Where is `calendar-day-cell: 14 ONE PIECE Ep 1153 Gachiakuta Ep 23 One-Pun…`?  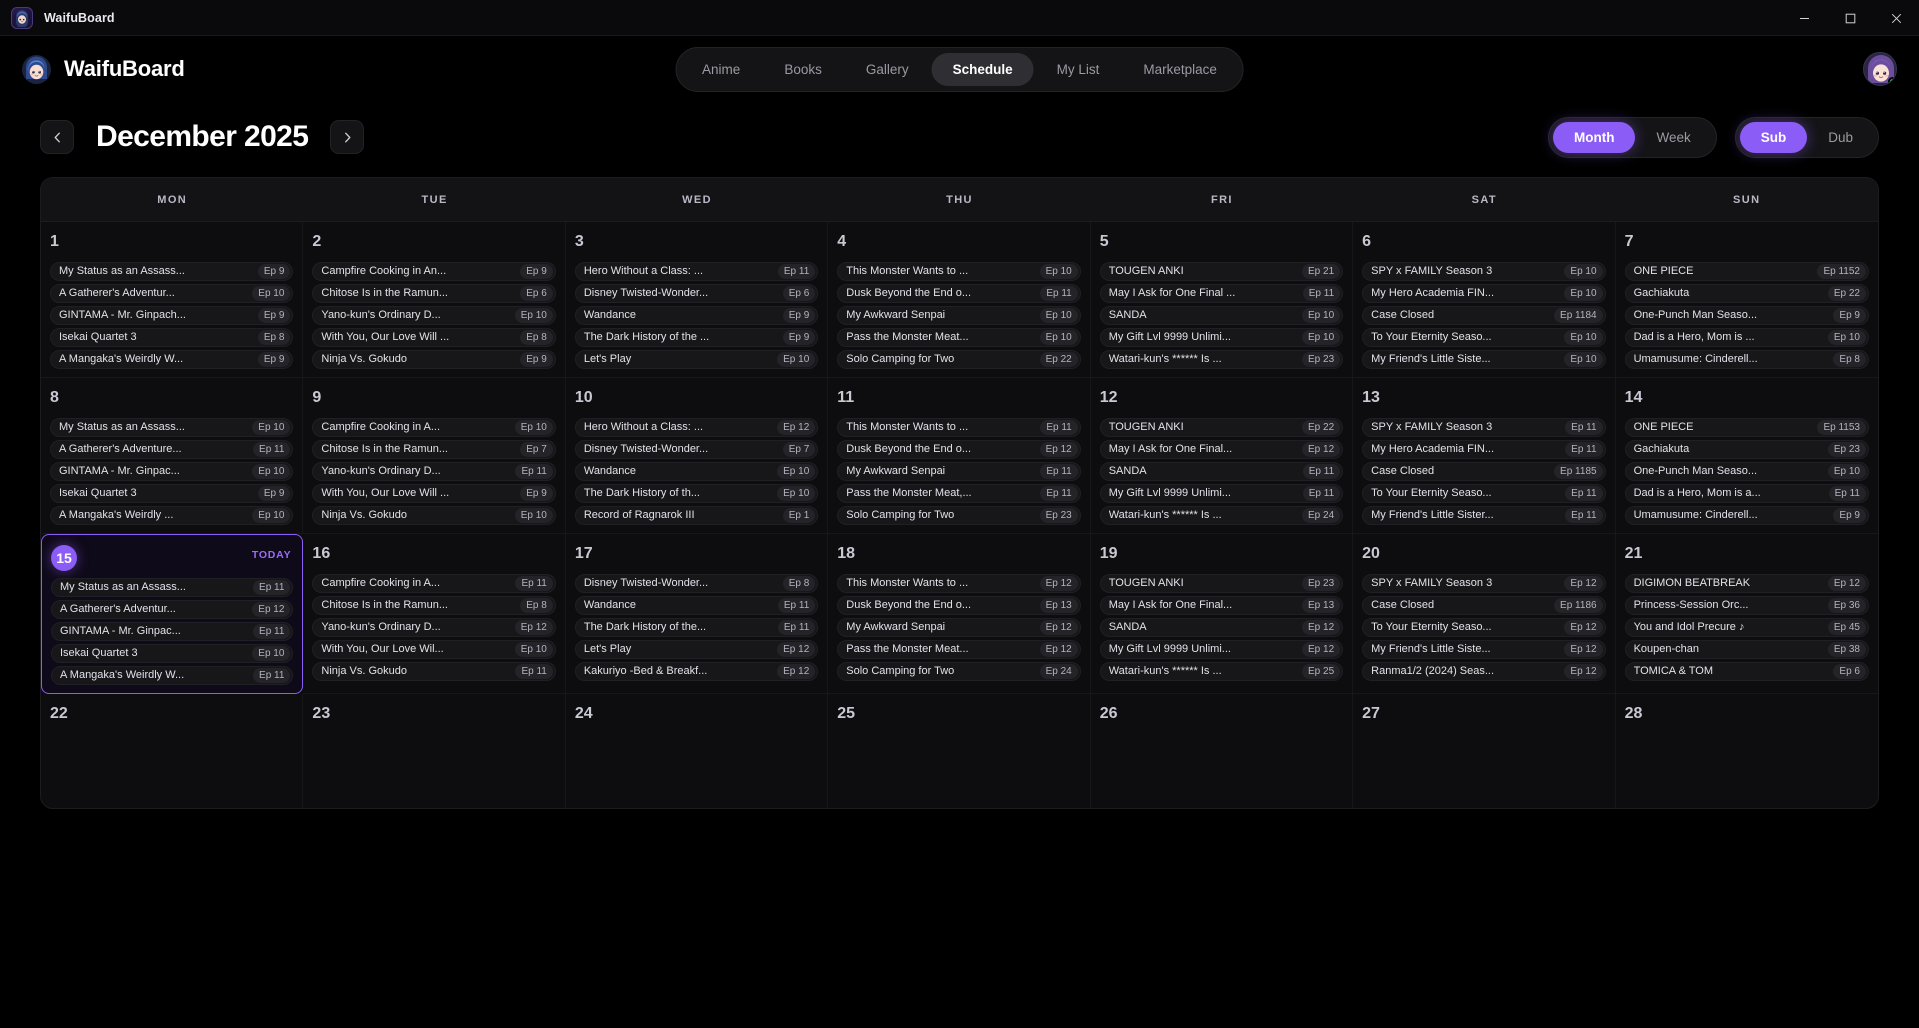 calendar-day-cell: 14 ONE PIECE Ep 1153 Gachiakuta Ep 23 One-Pun… is located at coordinates (1746, 456).